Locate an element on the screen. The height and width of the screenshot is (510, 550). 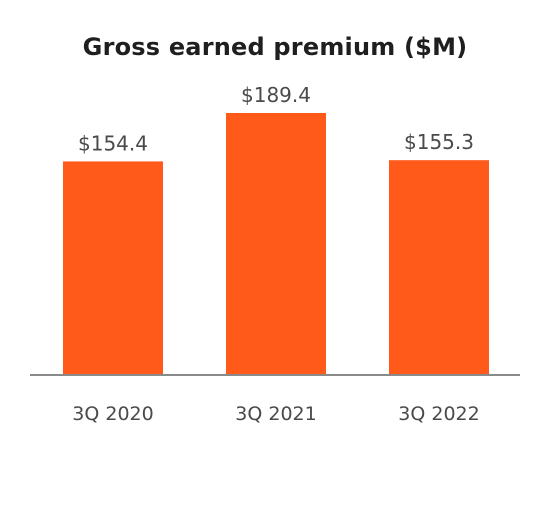
chart-title: Gross earned premium ($M) is located at coordinates (275, 47).